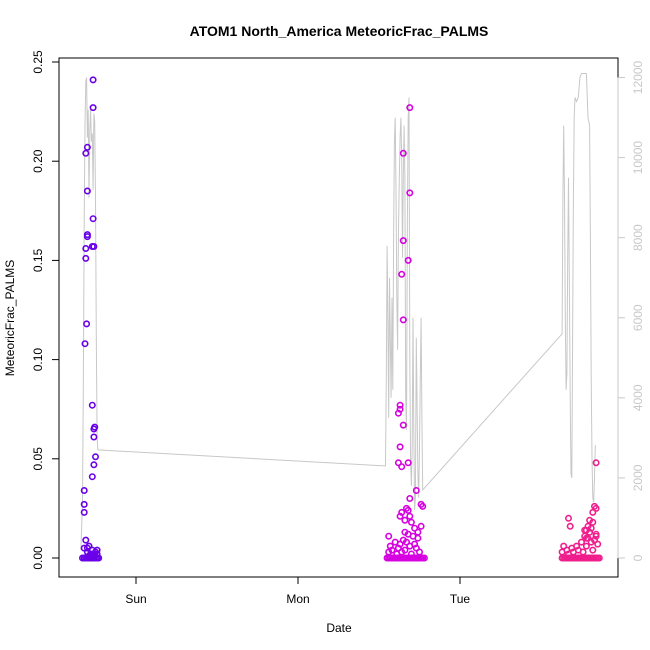  What do you see at coordinates (91, 319) in the screenshot?
I see `series-flight1` at bounding box center [91, 319].